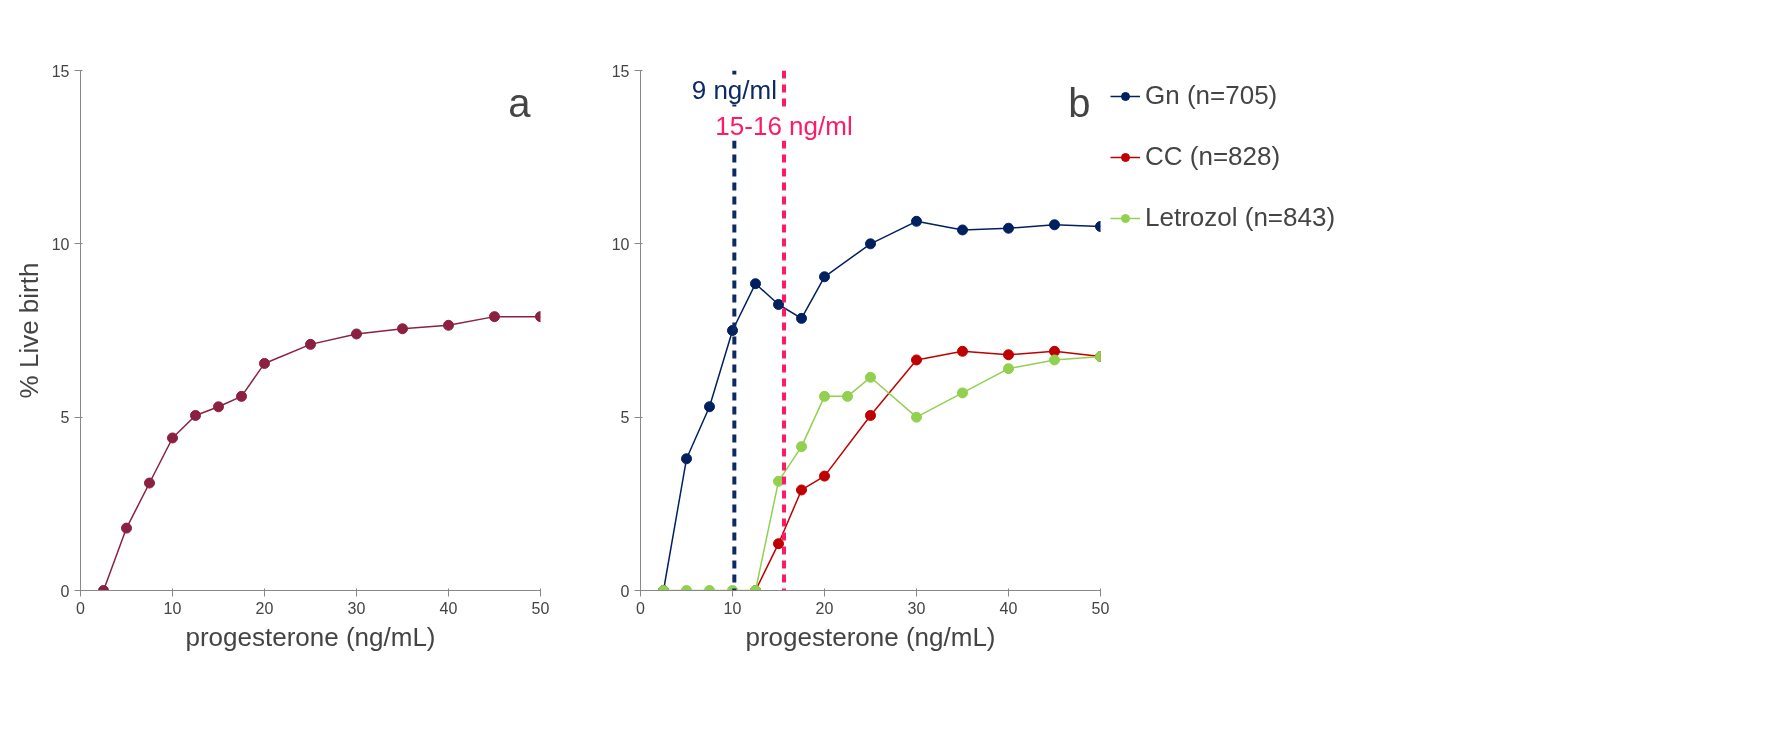  I want to click on annotation: a, so click(520, 102).